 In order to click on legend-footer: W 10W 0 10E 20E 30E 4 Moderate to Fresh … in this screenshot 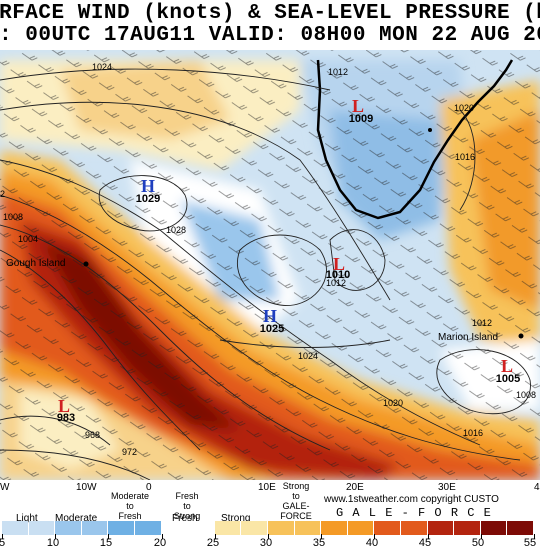, I will do `click(270, 518)`.